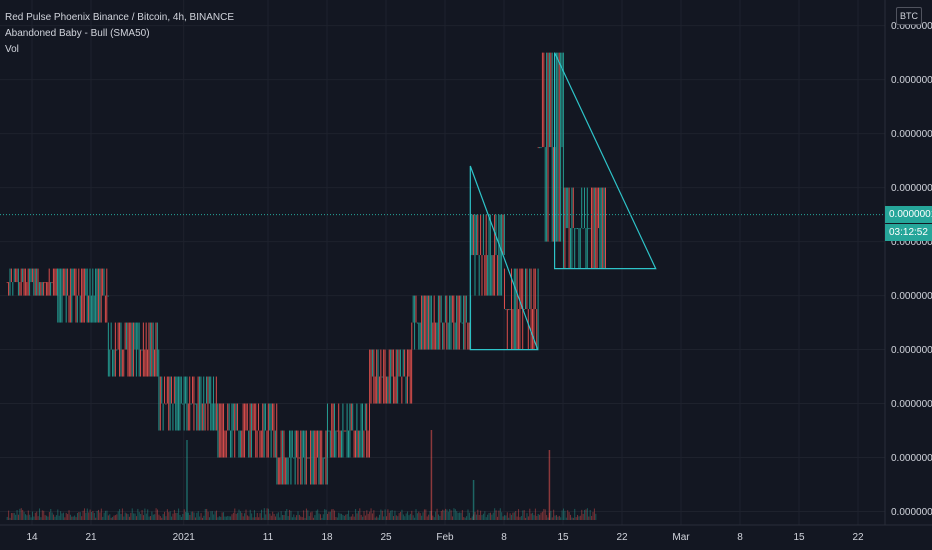 This screenshot has width=932, height=550. What do you see at coordinates (77, 33) in the screenshot?
I see `indicator-label: Abandoned Baby - Bull (SMA50)` at bounding box center [77, 33].